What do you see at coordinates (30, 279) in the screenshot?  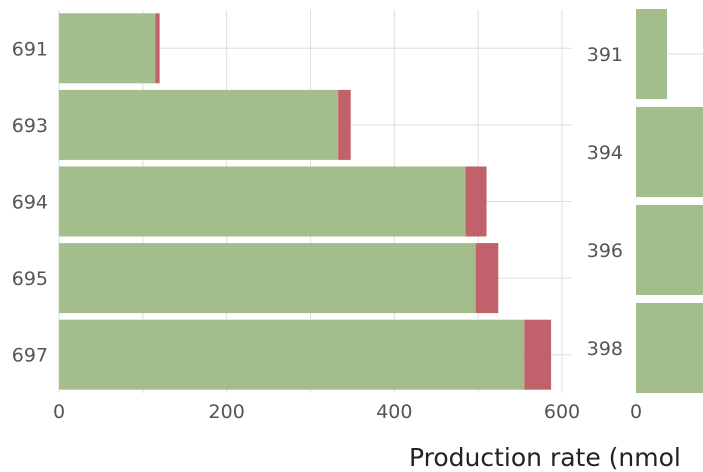 I see `y-tick-label: 695` at bounding box center [30, 279].